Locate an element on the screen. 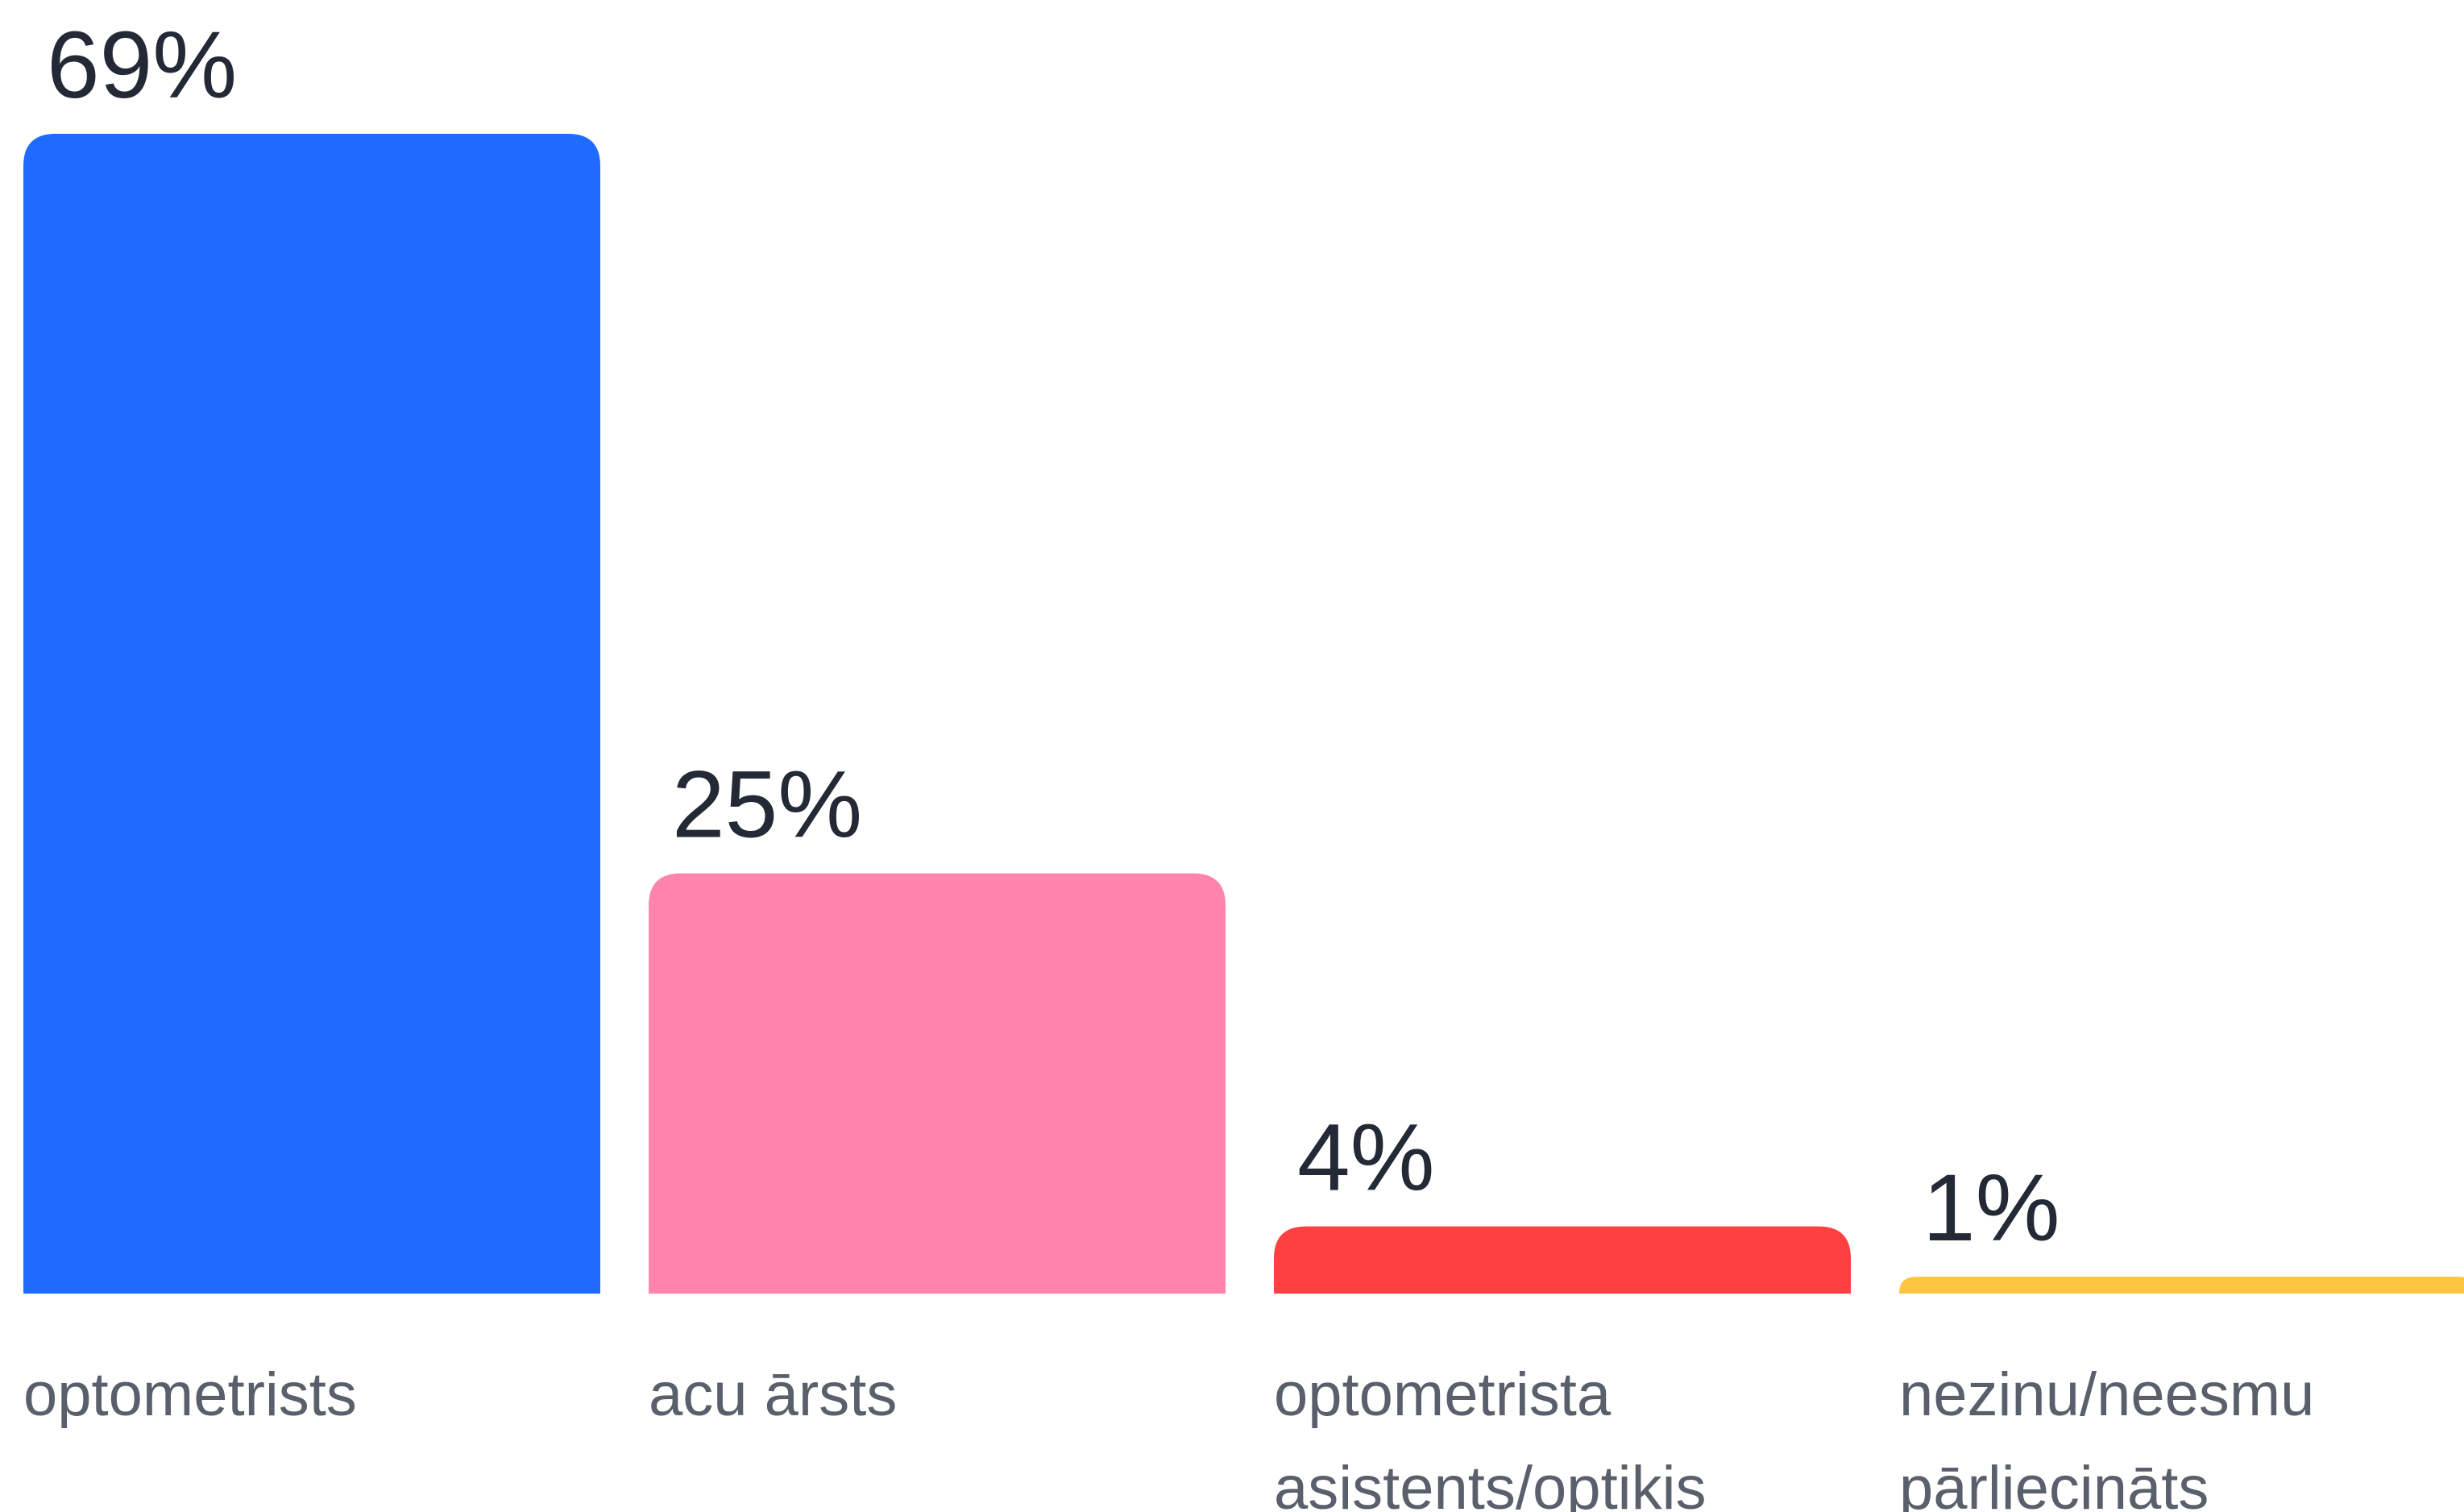  value-label: 4% is located at coordinates (1366, 1158).